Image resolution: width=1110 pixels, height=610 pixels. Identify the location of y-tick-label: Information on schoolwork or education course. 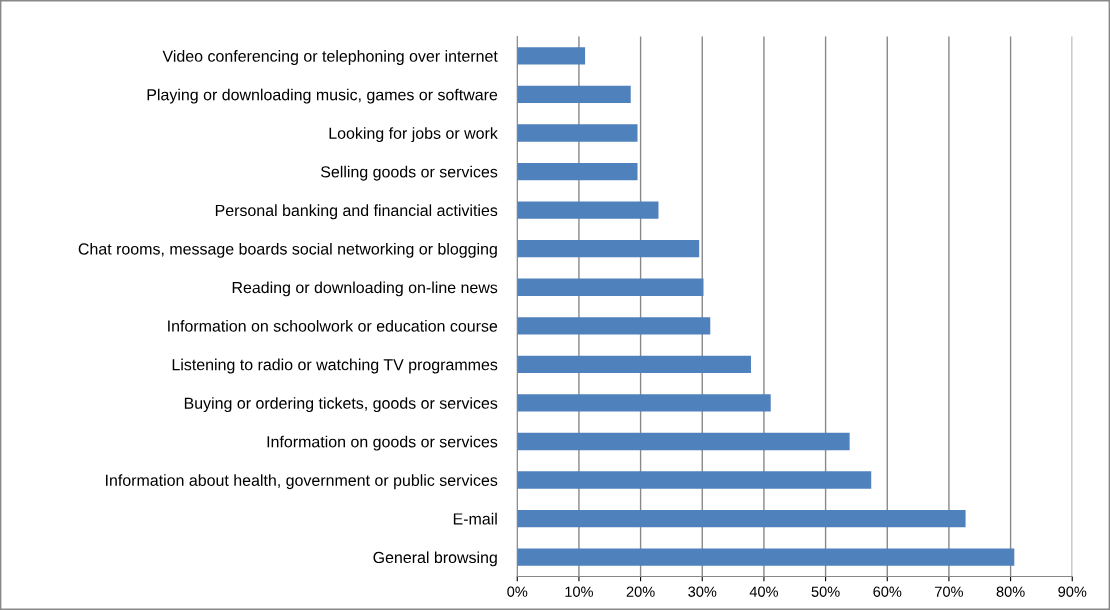
(333, 326).